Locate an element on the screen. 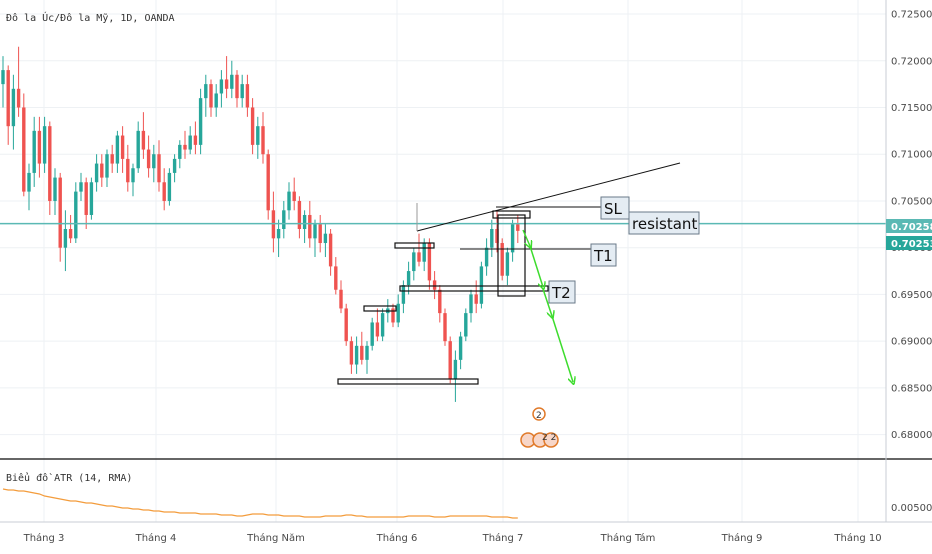  time-tick-label: Tháng Tám is located at coordinates (628, 538).